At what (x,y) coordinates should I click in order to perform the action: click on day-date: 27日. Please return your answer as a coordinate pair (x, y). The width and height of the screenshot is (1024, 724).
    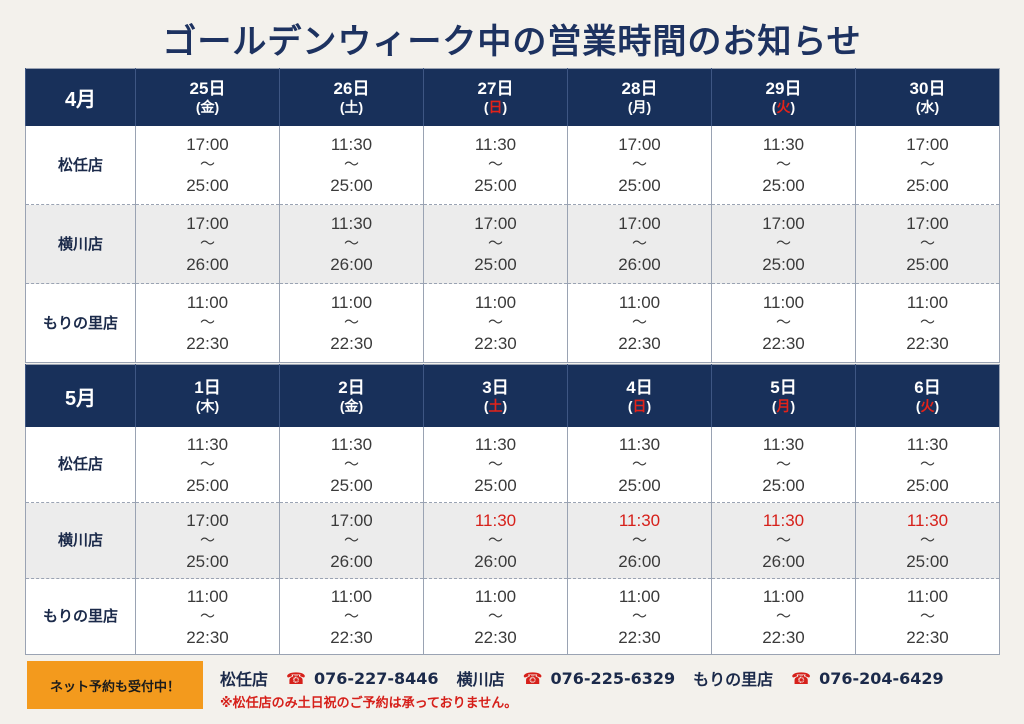
    Looking at the image, I should click on (495, 88).